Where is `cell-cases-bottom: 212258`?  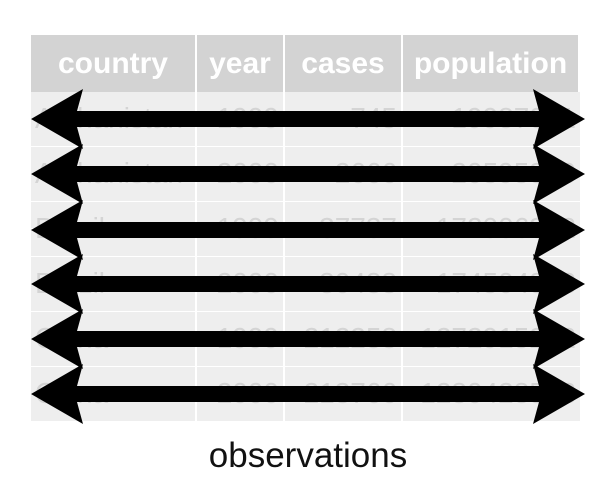
cell-cases-bottom: 212258 is located at coordinates (344, 353).